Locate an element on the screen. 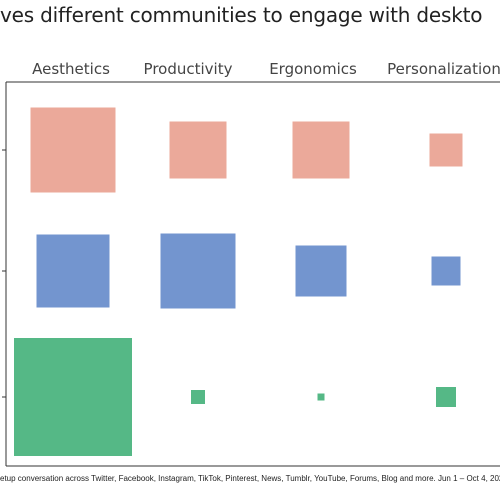  square-row1-aesthetics is located at coordinates (73, 150).